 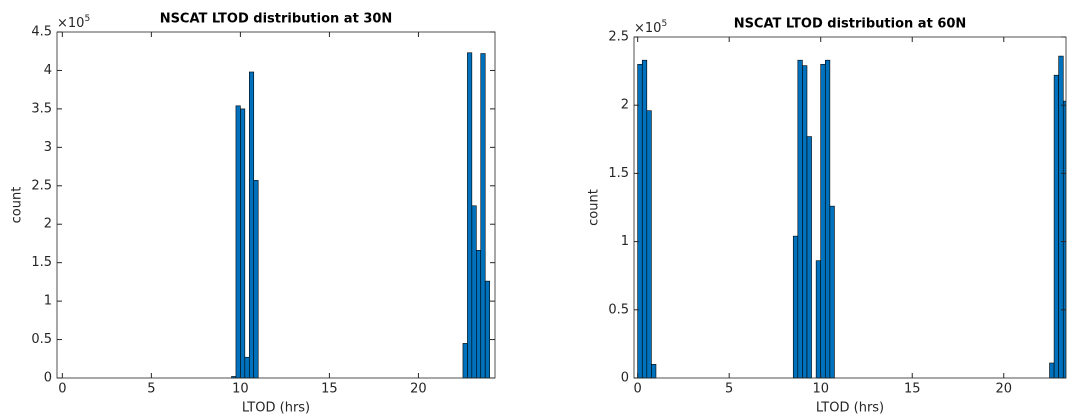 I want to click on y-tick-label: 4, so click(x=48, y=70).